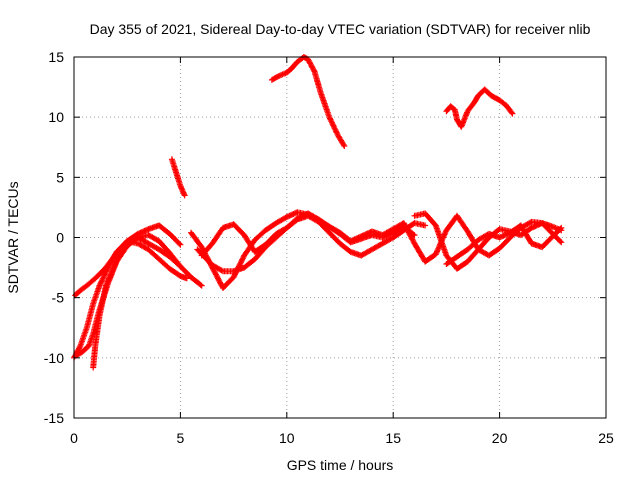  Describe the element at coordinates (54, 358) in the screenshot. I see `y-tick-label: -10` at that location.